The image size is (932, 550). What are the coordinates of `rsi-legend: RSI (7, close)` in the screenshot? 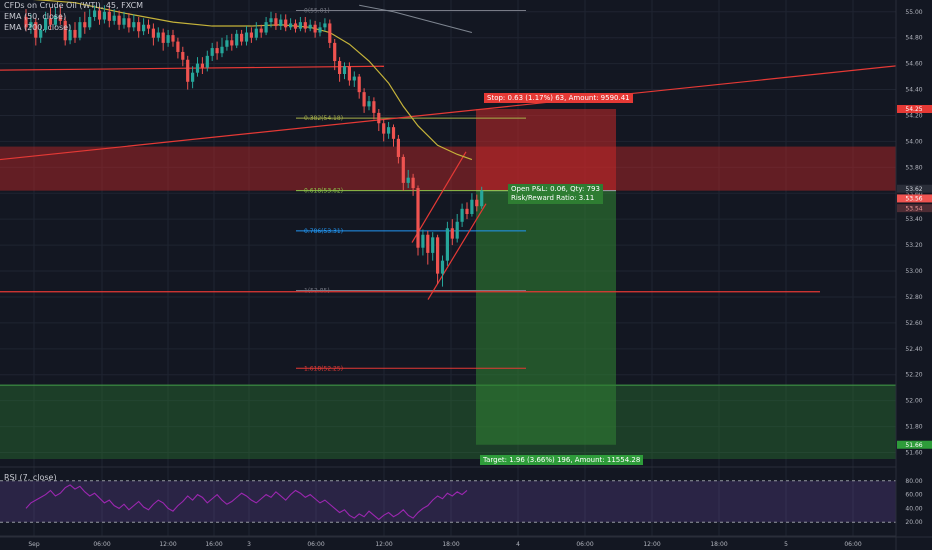 It's located at (30, 477).